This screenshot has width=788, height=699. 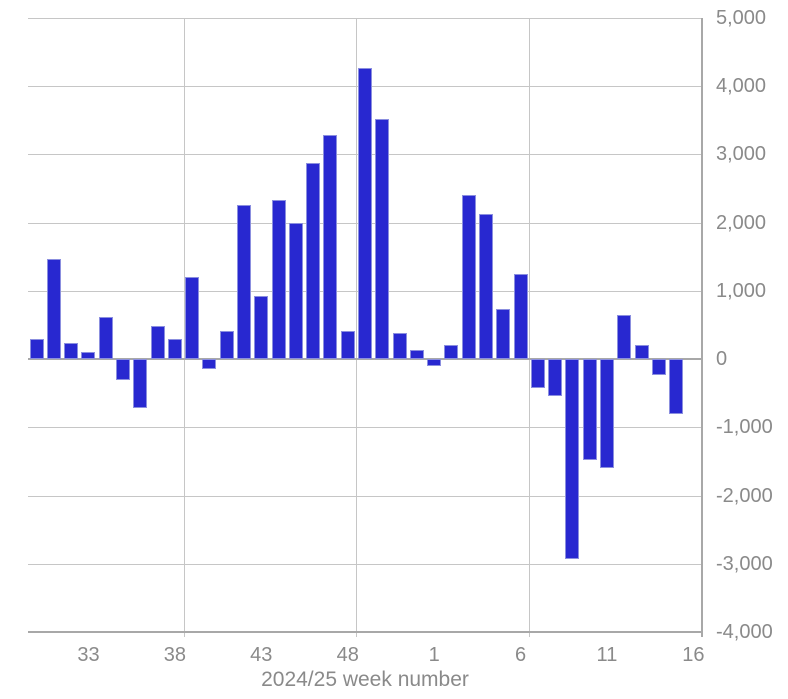 What do you see at coordinates (744, 632) in the screenshot?
I see `y-axis-label: -4,000` at bounding box center [744, 632].